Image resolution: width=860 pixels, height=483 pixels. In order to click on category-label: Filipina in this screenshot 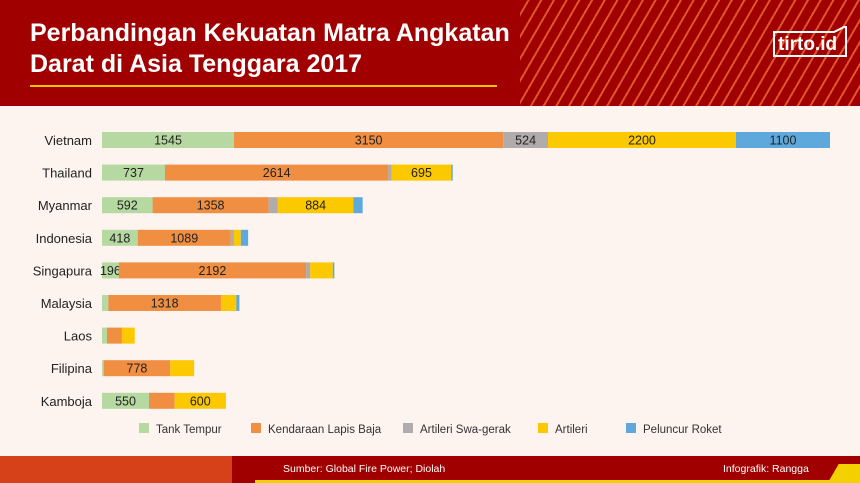, I will do `click(72, 368)`.